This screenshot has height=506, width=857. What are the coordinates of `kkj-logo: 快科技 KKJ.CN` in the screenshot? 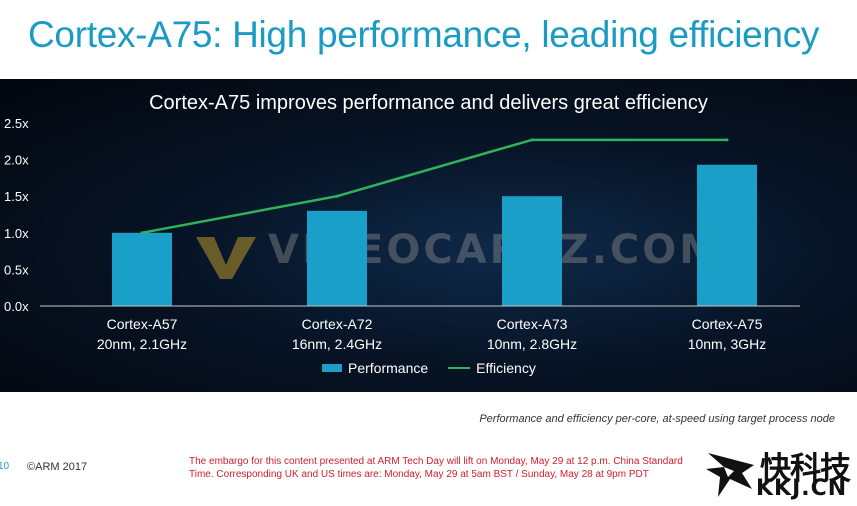 It's located at (780, 474).